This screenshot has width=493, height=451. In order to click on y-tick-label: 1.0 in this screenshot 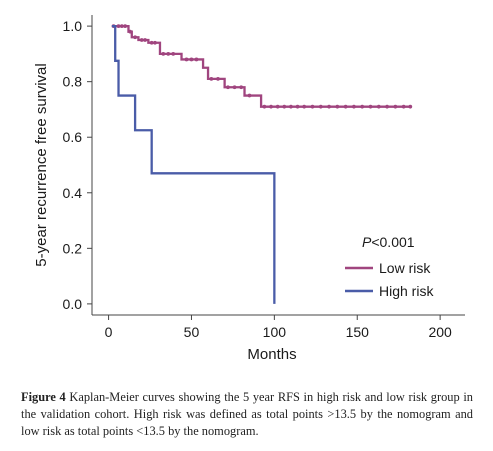, I will do `click(73, 26)`.